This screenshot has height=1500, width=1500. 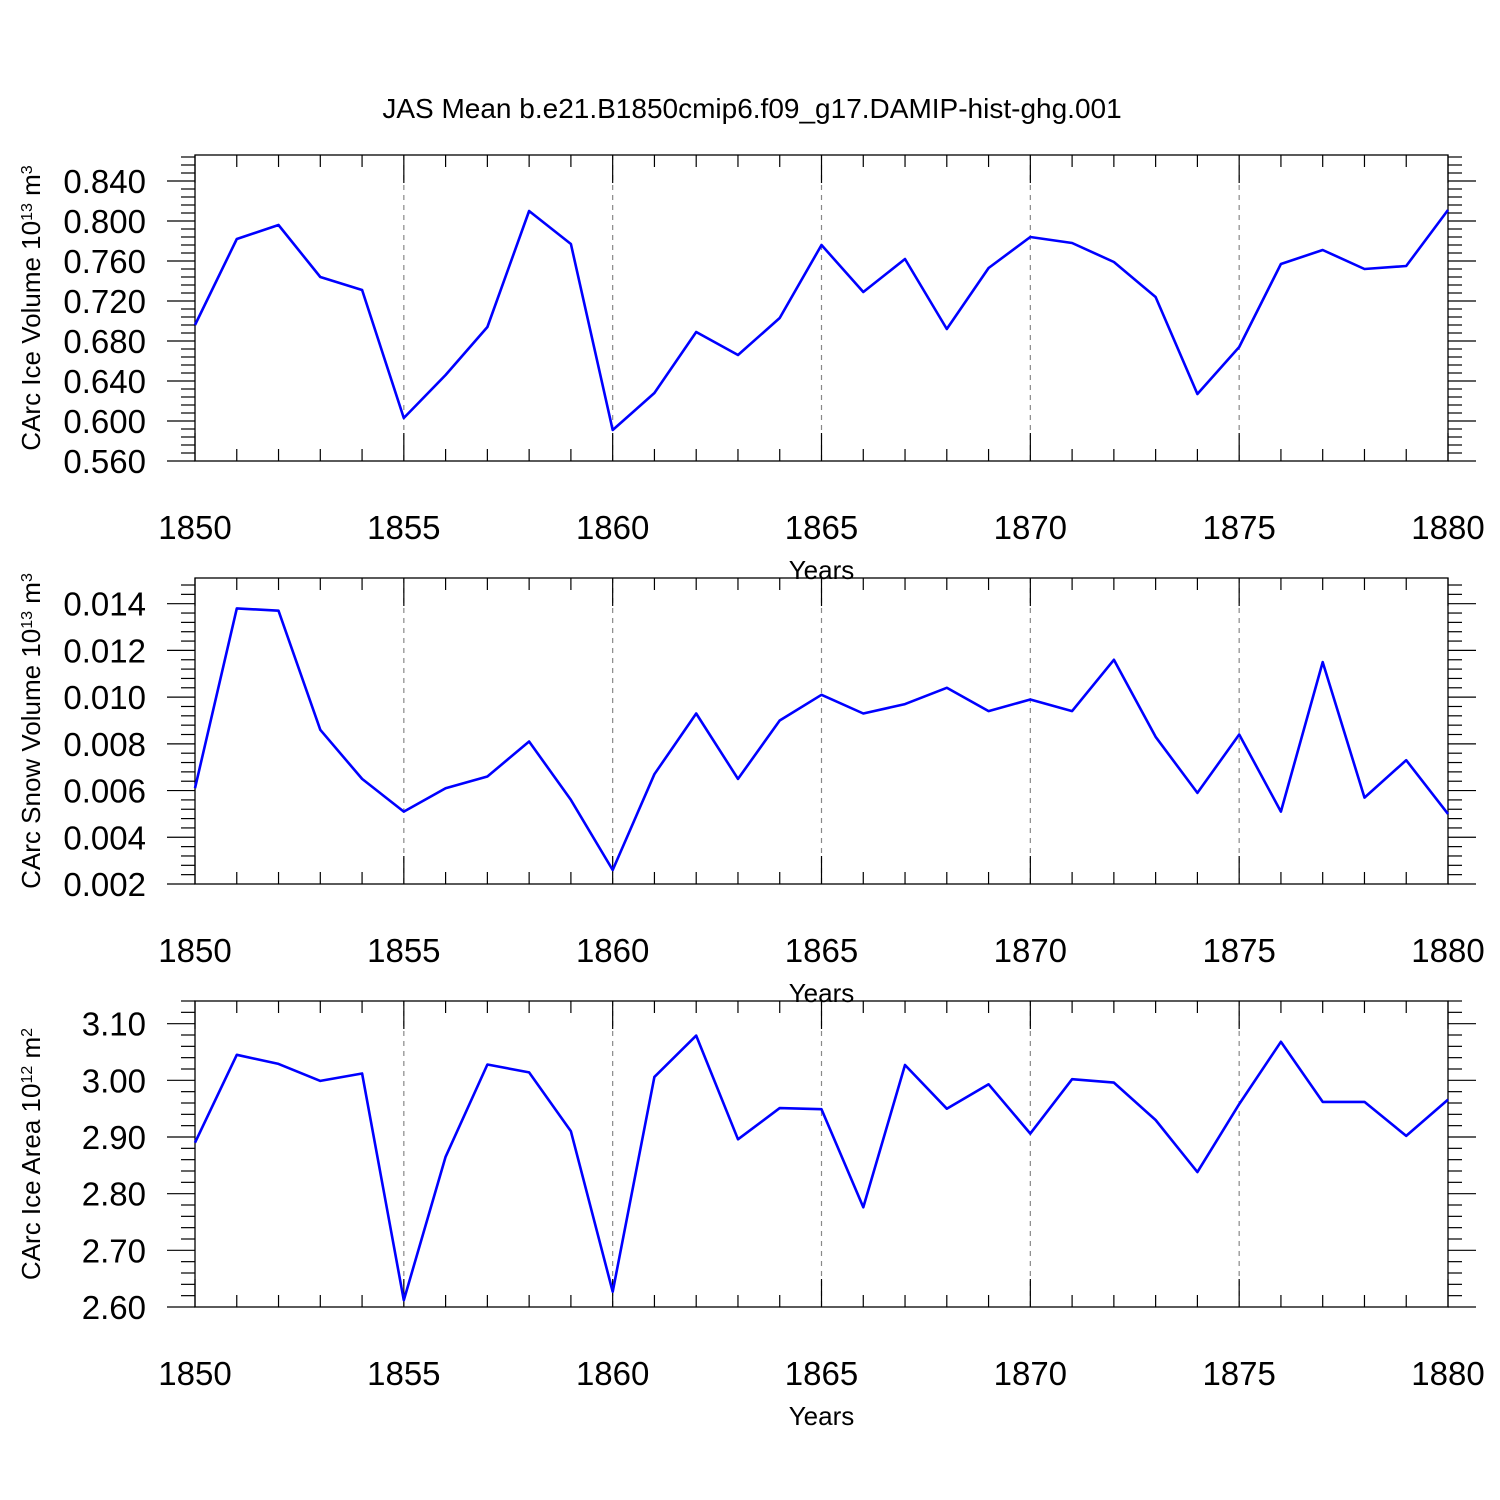 I want to click on y-tick-label: 2.60, so click(x=114, y=1307).